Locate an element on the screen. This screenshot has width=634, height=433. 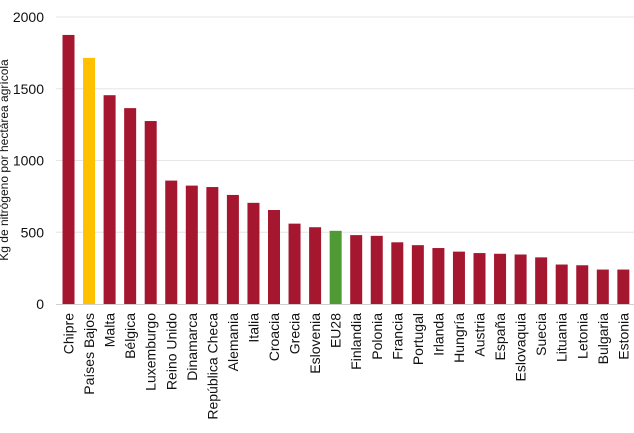
y-tick-label: 2000 is located at coordinates (28, 17).